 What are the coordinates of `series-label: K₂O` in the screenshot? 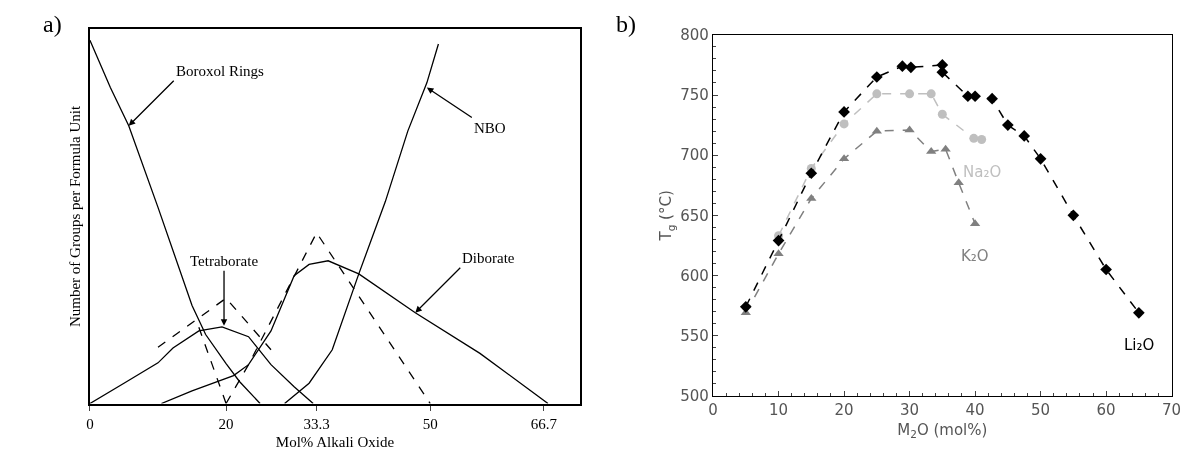 It's located at (975, 256).